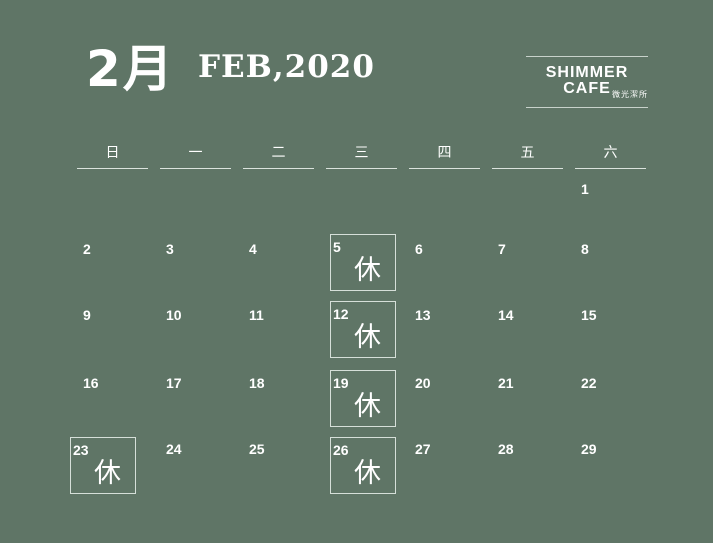  What do you see at coordinates (630, 94) in the screenshot?
I see `brand-subtitle: 微光潔所` at bounding box center [630, 94].